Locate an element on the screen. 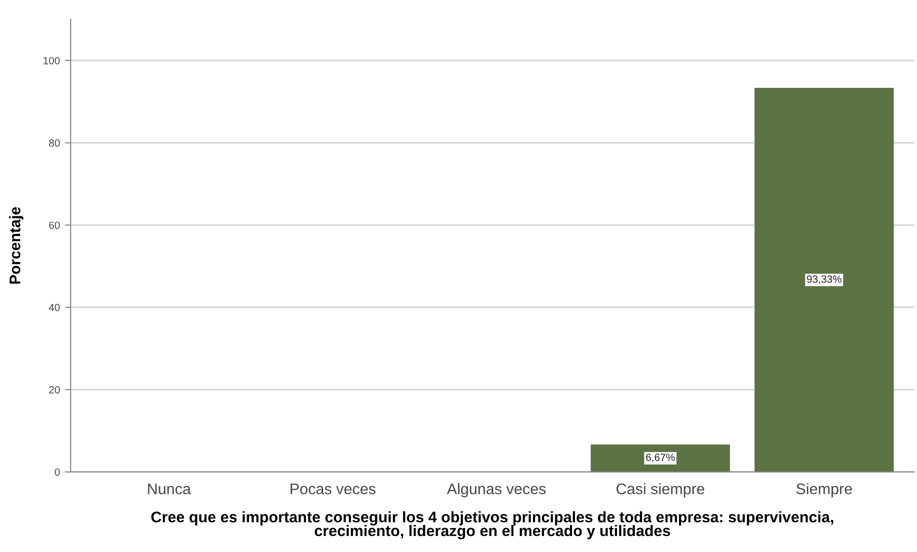 This screenshot has height=552, width=917. data-label: 6,67% is located at coordinates (660, 458).